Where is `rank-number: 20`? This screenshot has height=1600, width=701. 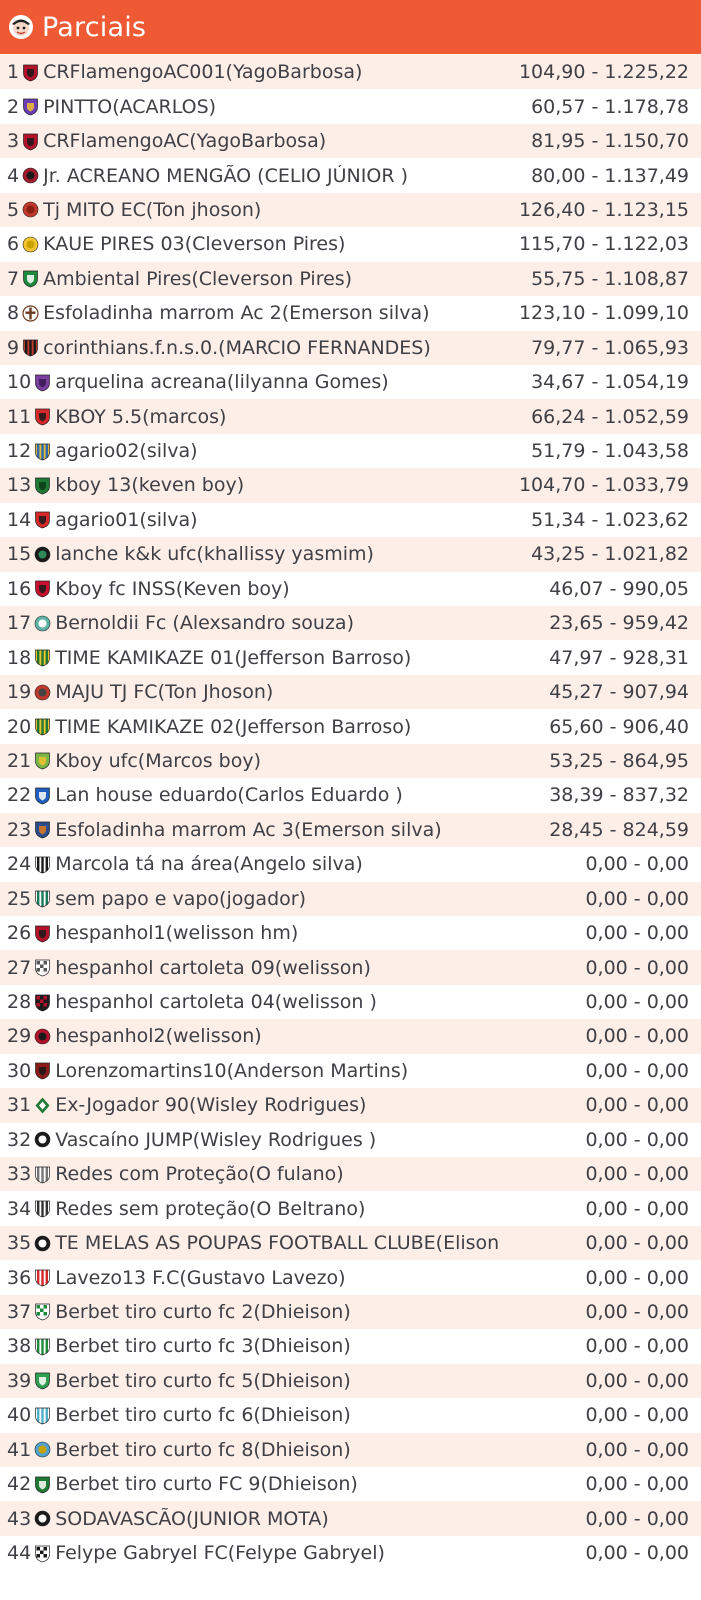 rank-number: 20 is located at coordinates (19, 726).